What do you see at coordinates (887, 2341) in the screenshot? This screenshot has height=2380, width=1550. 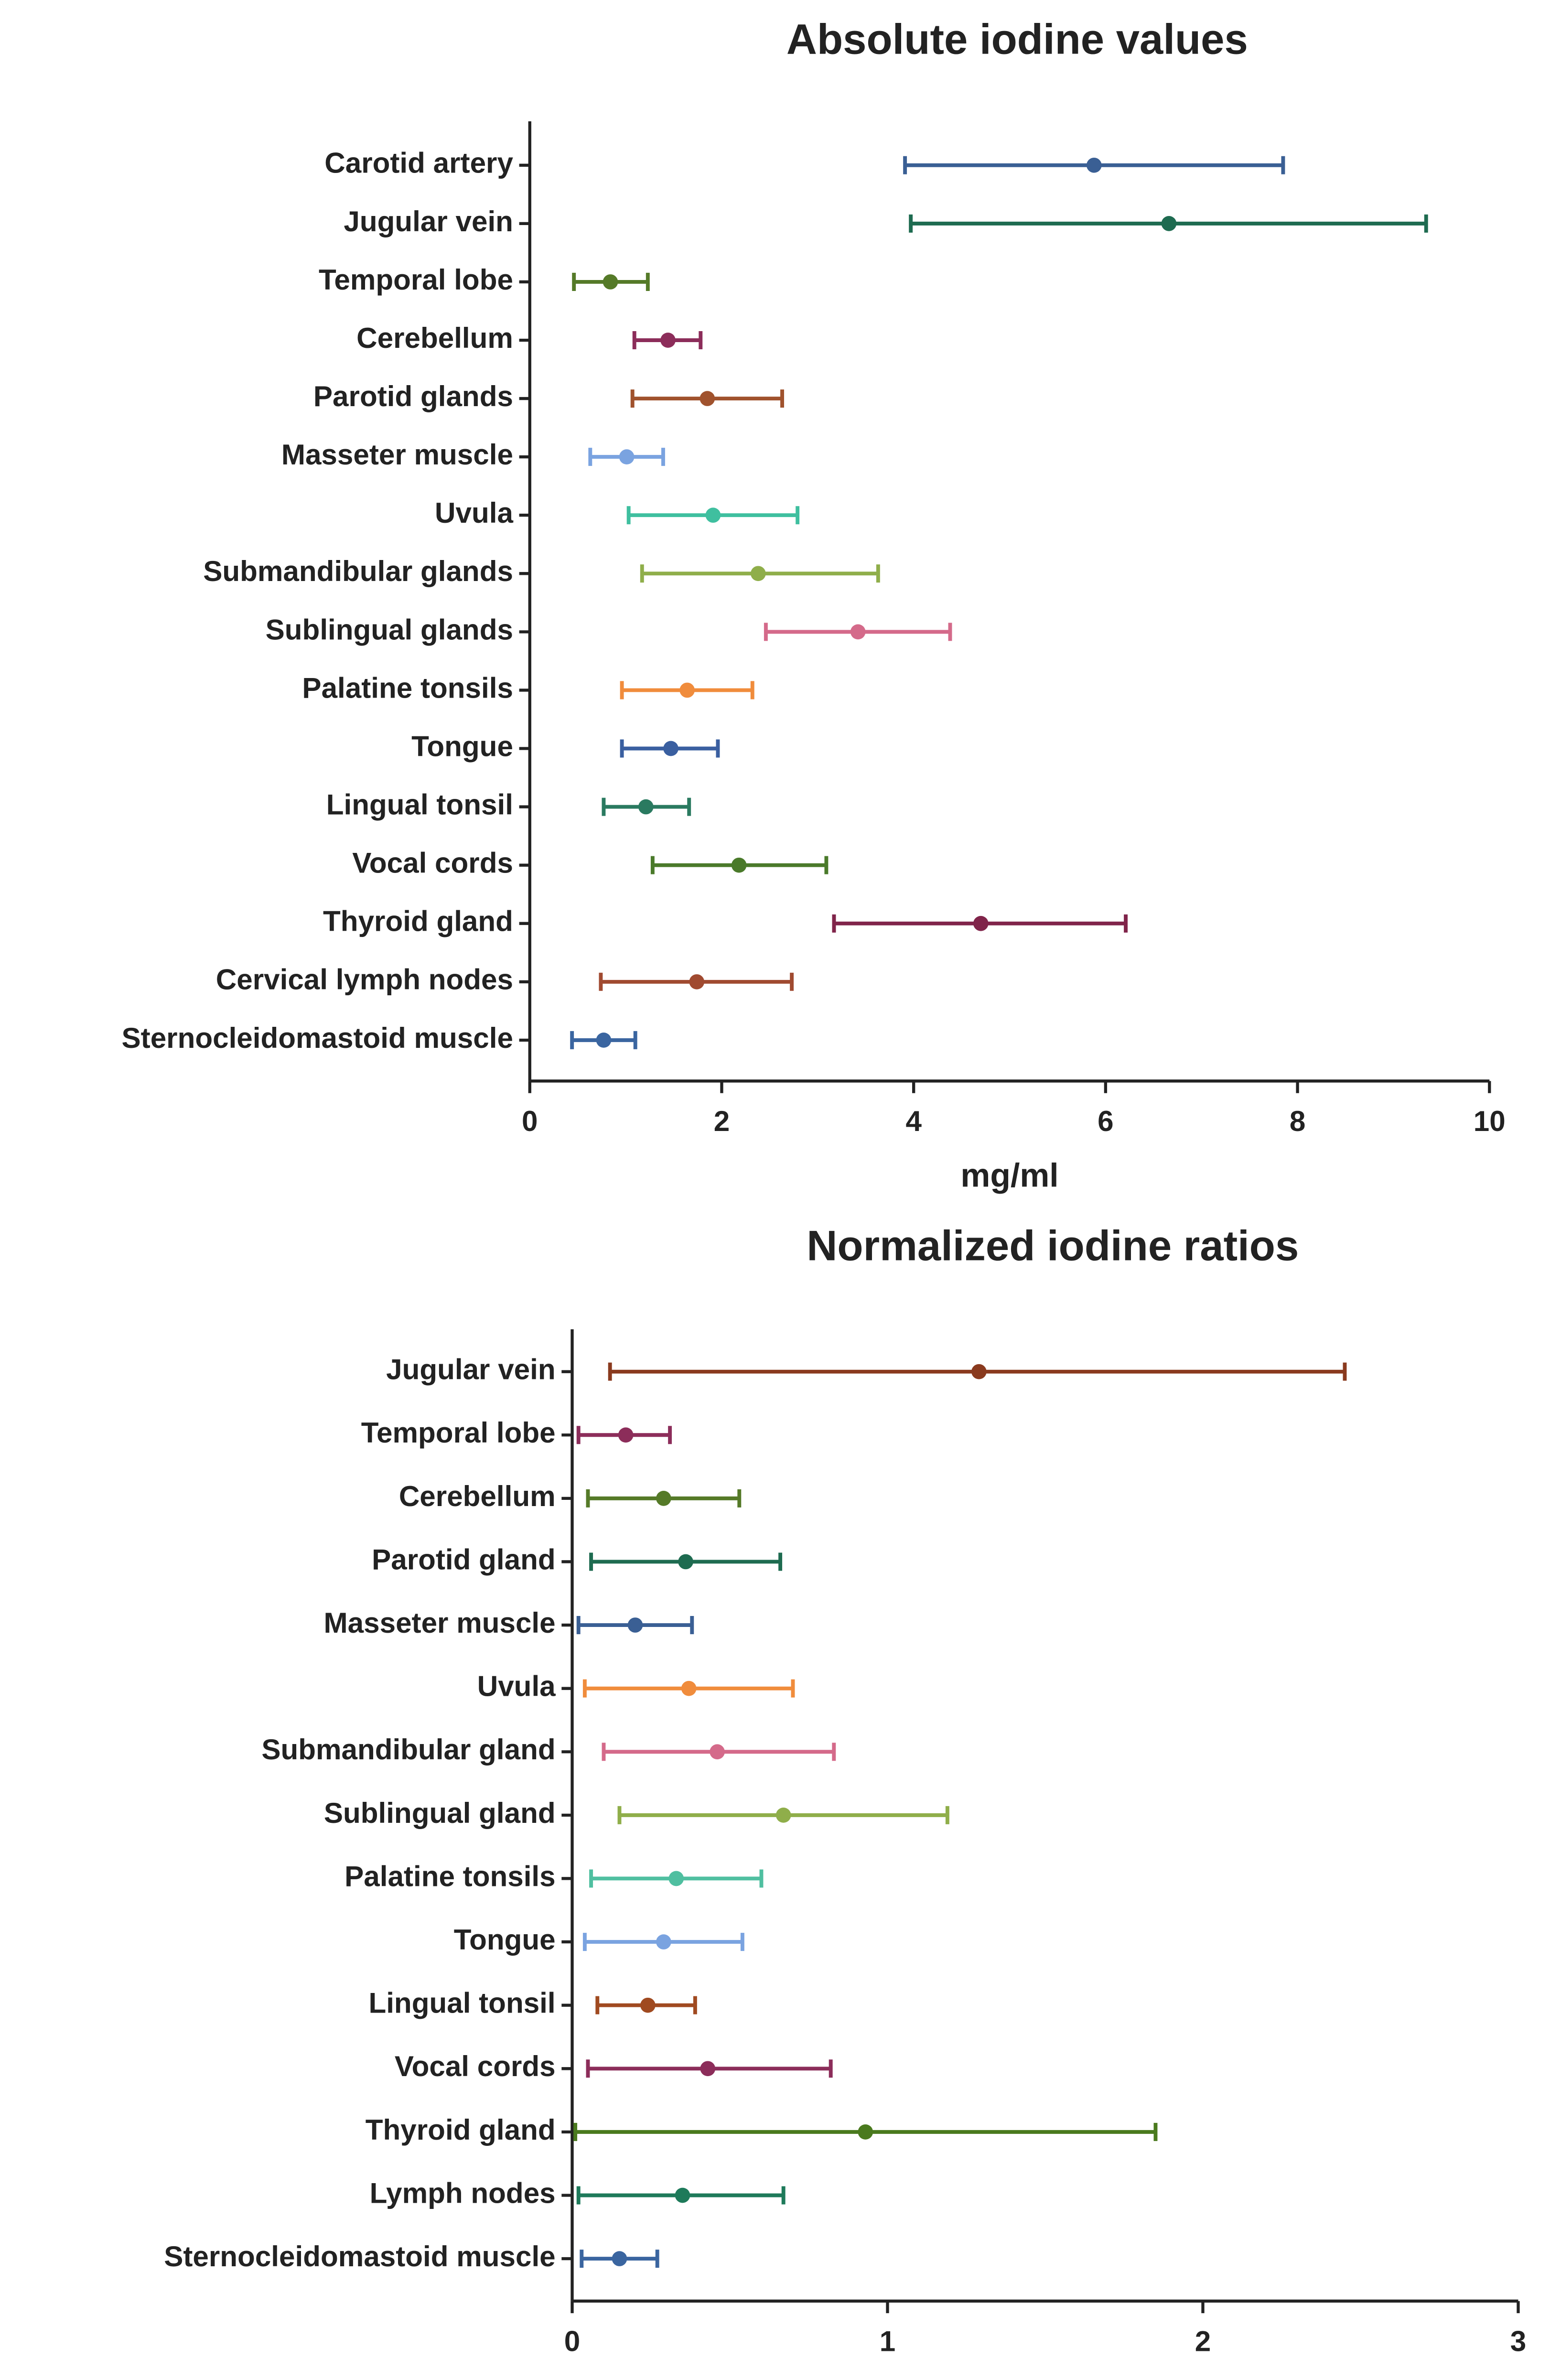 I see `x-tick-label: 1` at bounding box center [887, 2341].